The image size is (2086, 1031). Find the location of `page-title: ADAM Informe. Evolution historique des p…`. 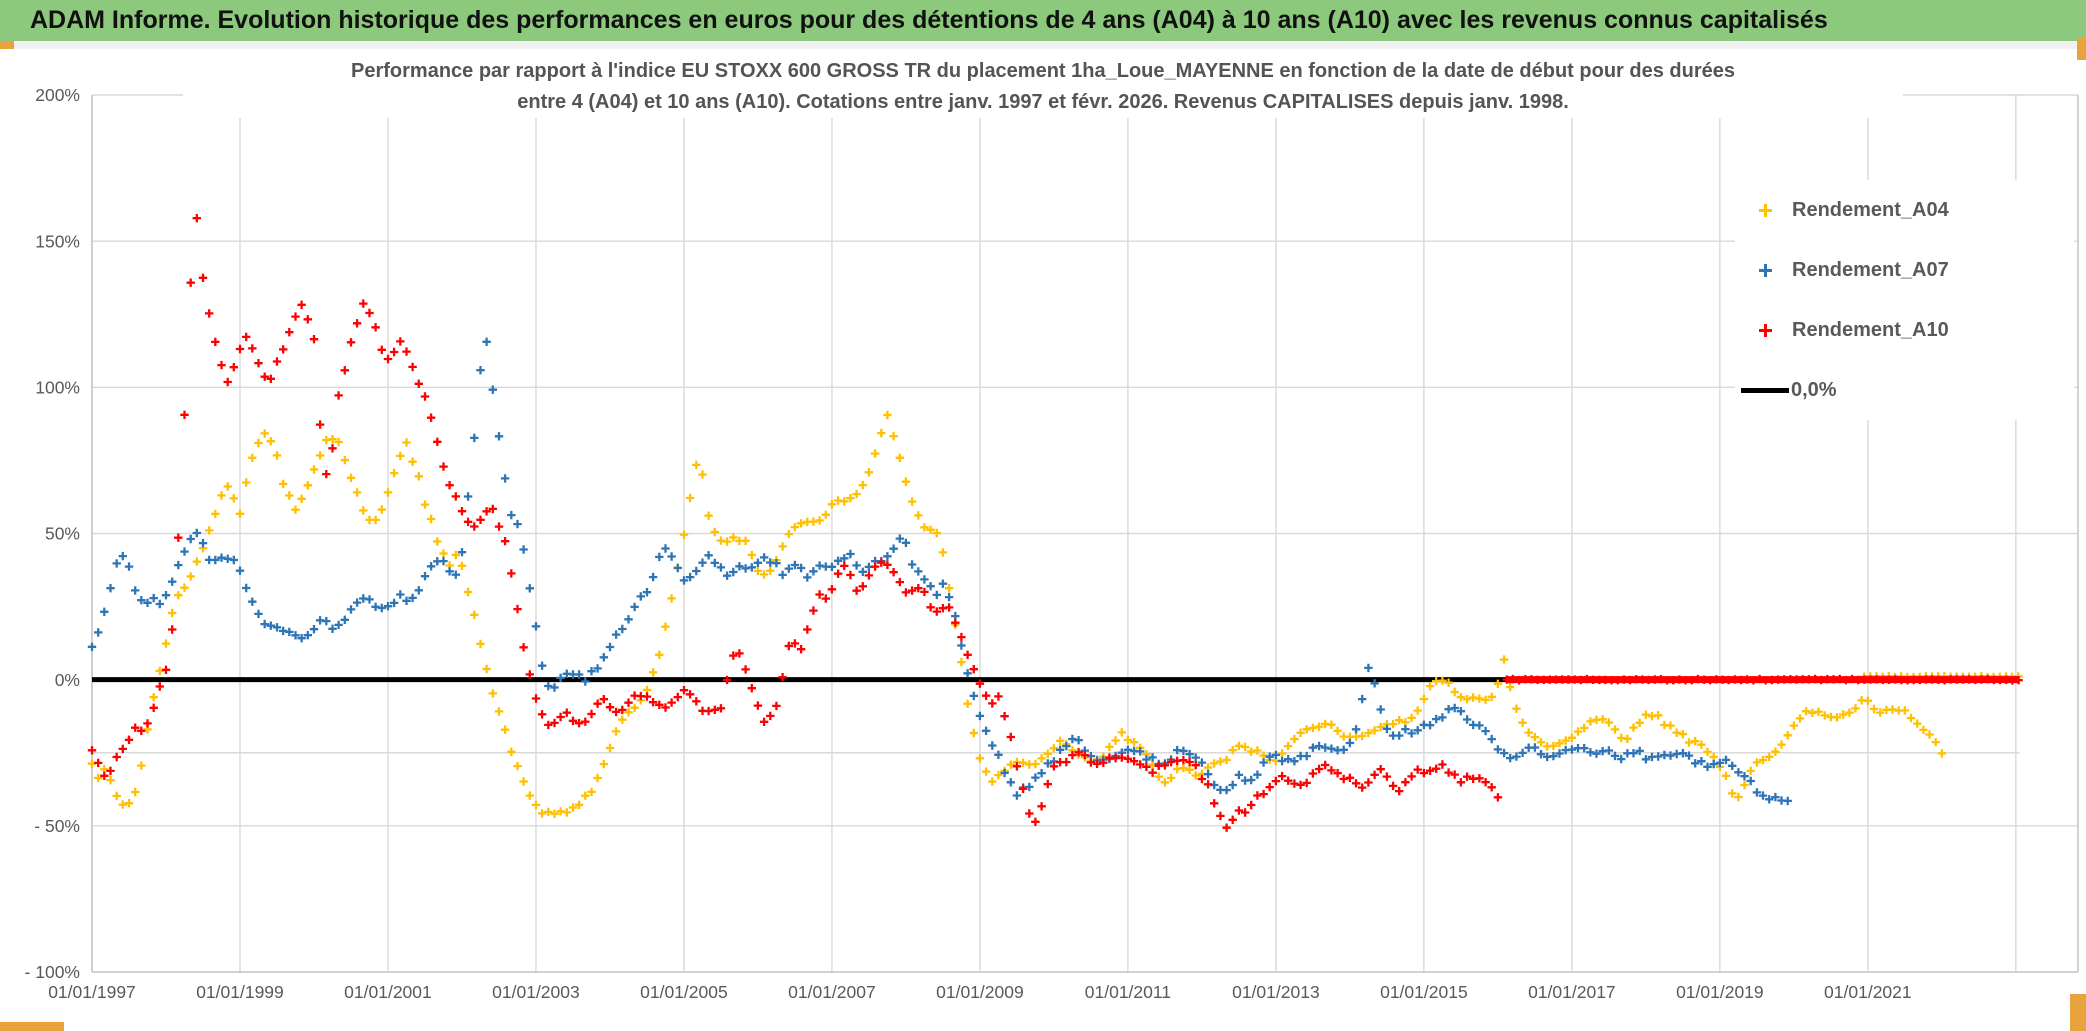

page-title: ADAM Informe. Evolution historique des p… is located at coordinates (929, 20).